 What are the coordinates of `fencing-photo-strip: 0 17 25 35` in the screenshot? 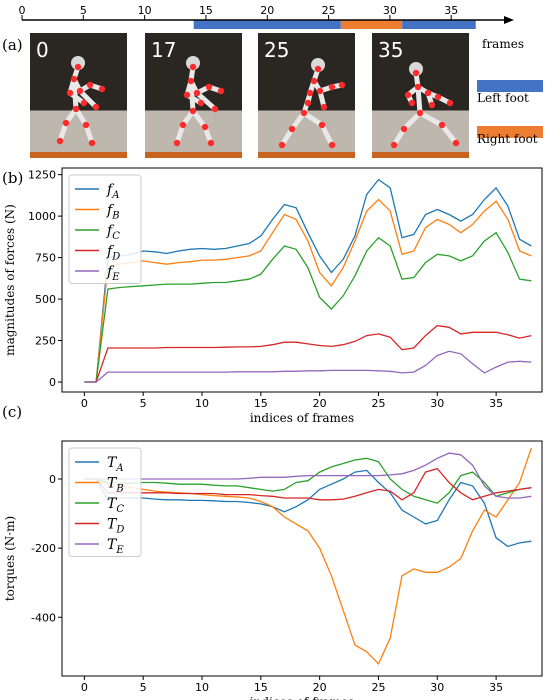 It's located at (249, 95).